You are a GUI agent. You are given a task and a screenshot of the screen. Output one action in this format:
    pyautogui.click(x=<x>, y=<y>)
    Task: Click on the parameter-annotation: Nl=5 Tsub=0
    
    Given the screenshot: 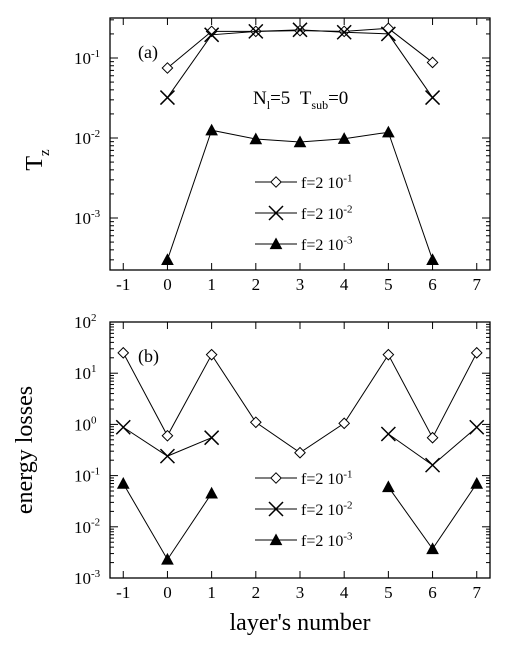 What is the action you would take?
    pyautogui.click(x=300, y=100)
    